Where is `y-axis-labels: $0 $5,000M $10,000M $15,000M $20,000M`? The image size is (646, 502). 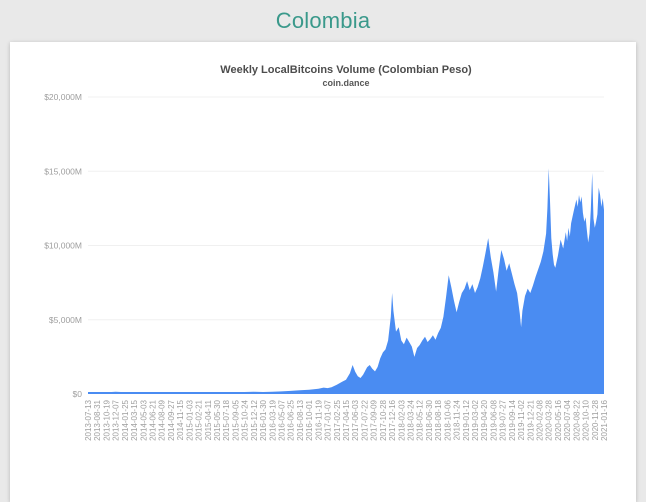 y-axis-labels: $0 $5,000M $10,000M $15,000M $20,000M is located at coordinates (63, 245).